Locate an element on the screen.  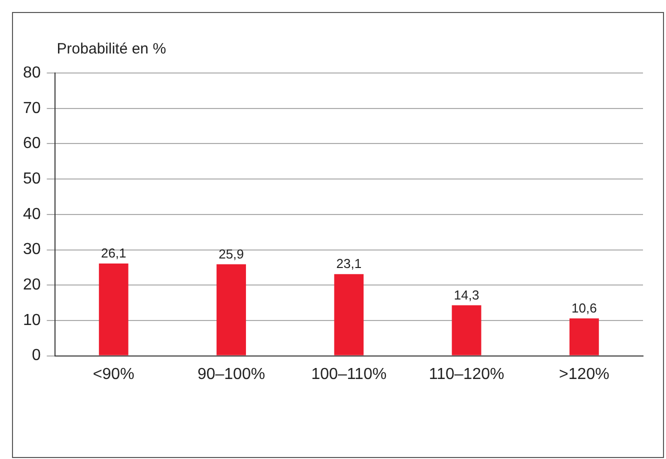
y-tick-label: 20 is located at coordinates (32, 285).